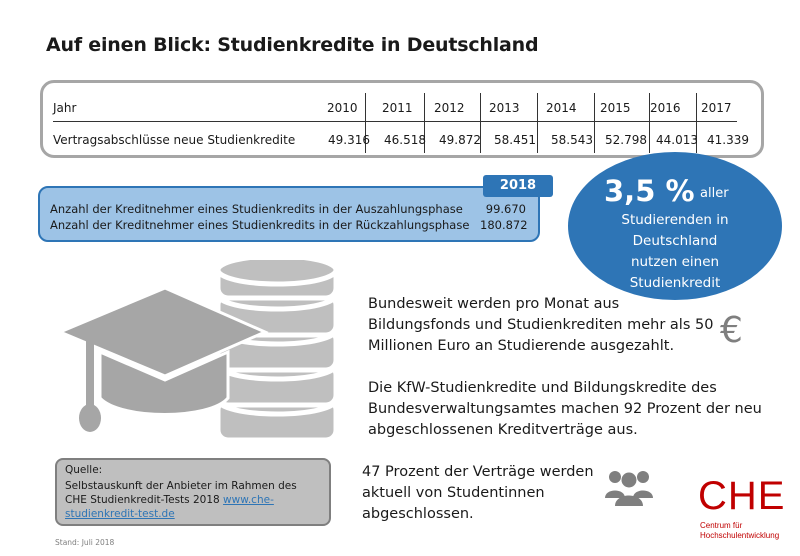 The height and width of the screenshot is (556, 800). I want to click on year-cell: 2016, so click(665, 108).